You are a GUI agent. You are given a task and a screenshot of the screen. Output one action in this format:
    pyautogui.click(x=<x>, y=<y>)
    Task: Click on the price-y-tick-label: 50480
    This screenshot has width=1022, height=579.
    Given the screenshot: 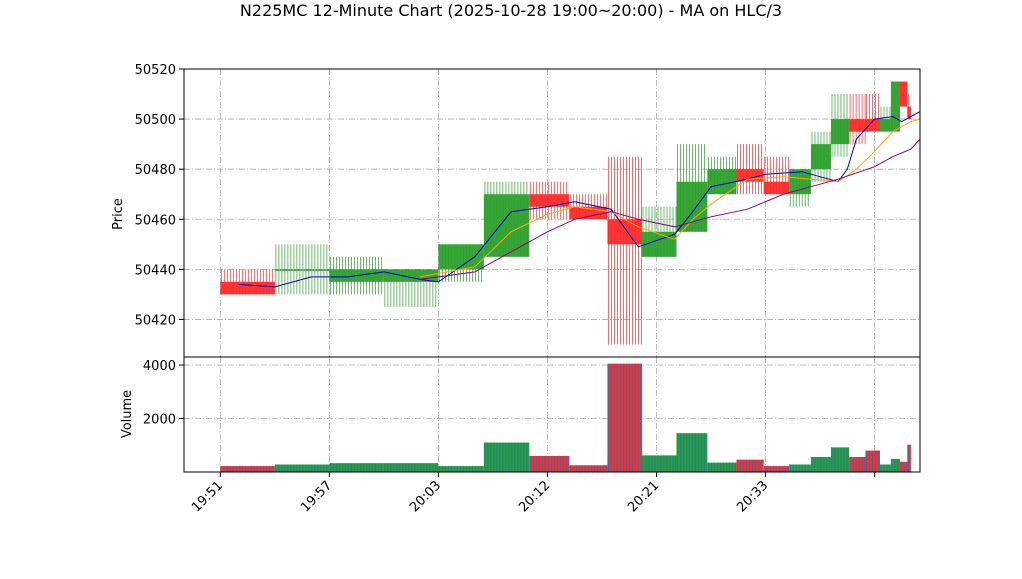 What is the action you would take?
    pyautogui.click(x=155, y=170)
    